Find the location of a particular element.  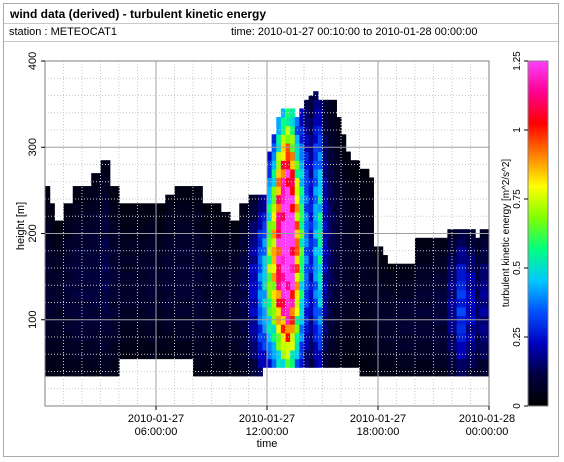

x-tick-label-date: 2010-01-27 is located at coordinates (378, 419).